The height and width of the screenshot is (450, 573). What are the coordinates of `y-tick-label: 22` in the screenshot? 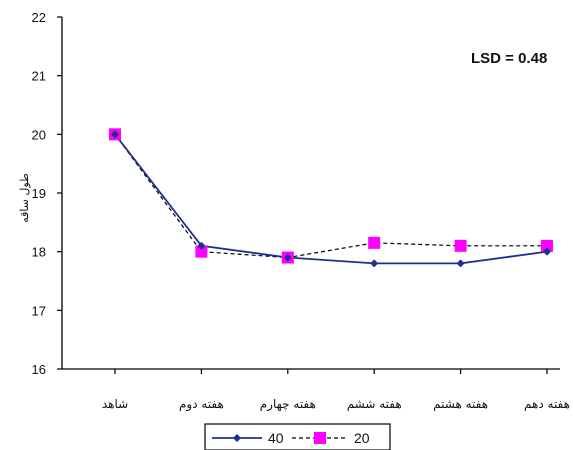 It's located at (39, 17).